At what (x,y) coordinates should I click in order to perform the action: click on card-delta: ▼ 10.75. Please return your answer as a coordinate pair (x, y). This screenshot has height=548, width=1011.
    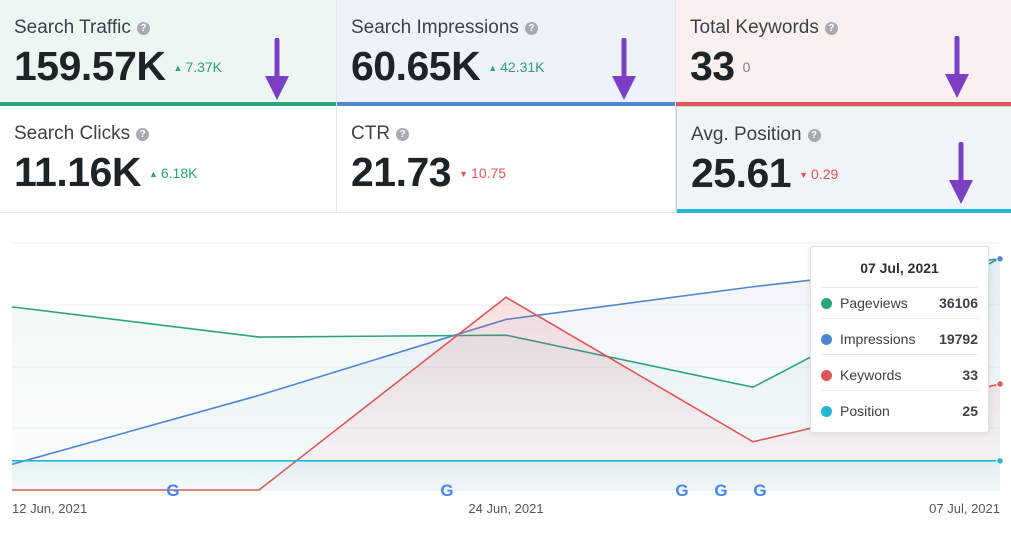
    Looking at the image, I should click on (483, 173).